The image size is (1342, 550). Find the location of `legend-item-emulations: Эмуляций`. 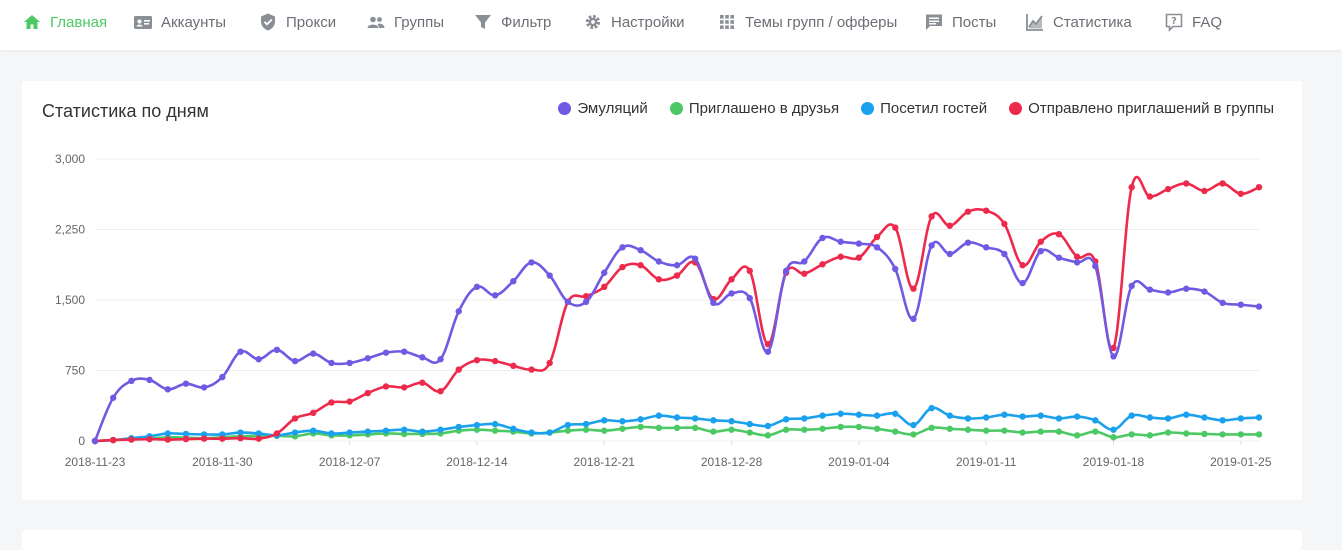

legend-item-emulations: Эмуляций is located at coordinates (603, 108).